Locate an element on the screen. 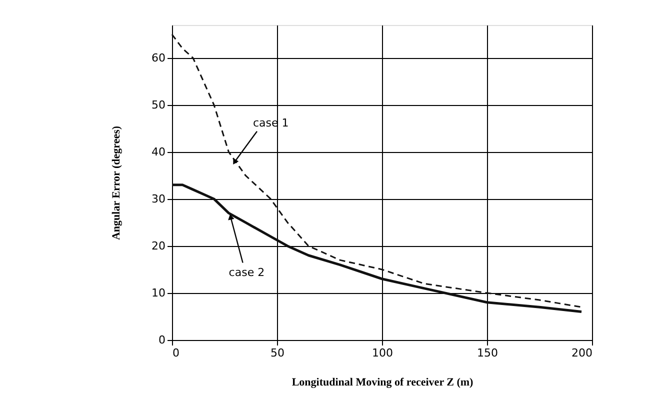 This screenshot has height=412, width=666. y-tick-label: 50 is located at coordinates (159, 105).